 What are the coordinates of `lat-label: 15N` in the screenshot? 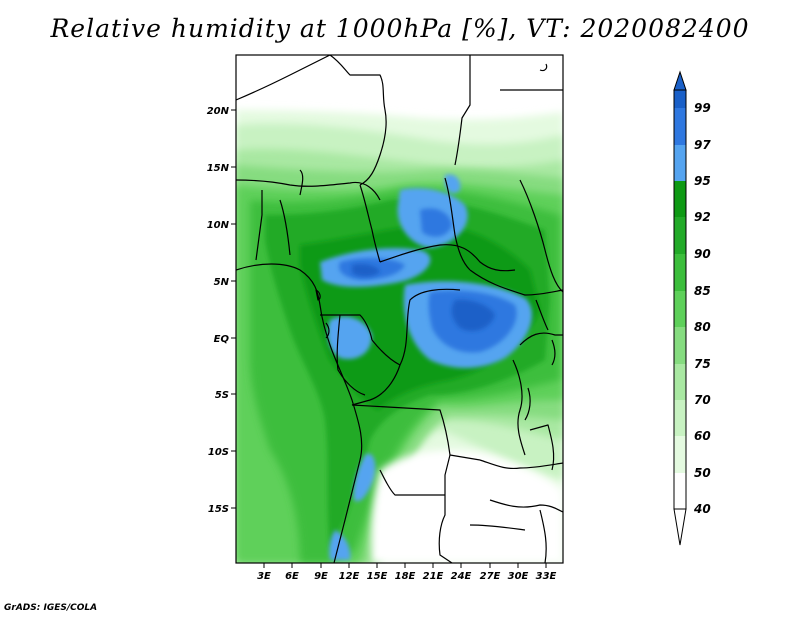 It's located at (218, 168).